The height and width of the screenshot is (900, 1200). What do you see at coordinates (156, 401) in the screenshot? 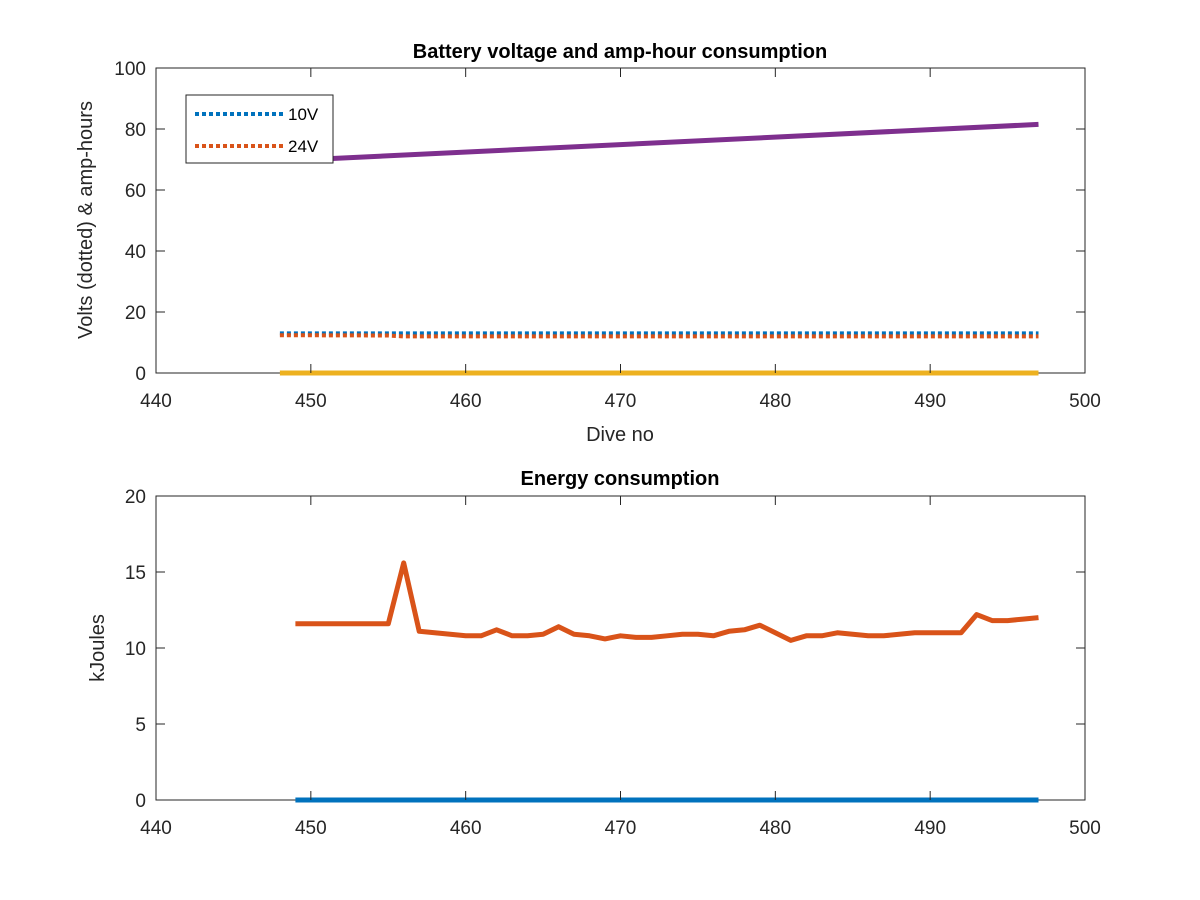
I see `voltage-plot-x-tick-label: 440` at bounding box center [156, 401].